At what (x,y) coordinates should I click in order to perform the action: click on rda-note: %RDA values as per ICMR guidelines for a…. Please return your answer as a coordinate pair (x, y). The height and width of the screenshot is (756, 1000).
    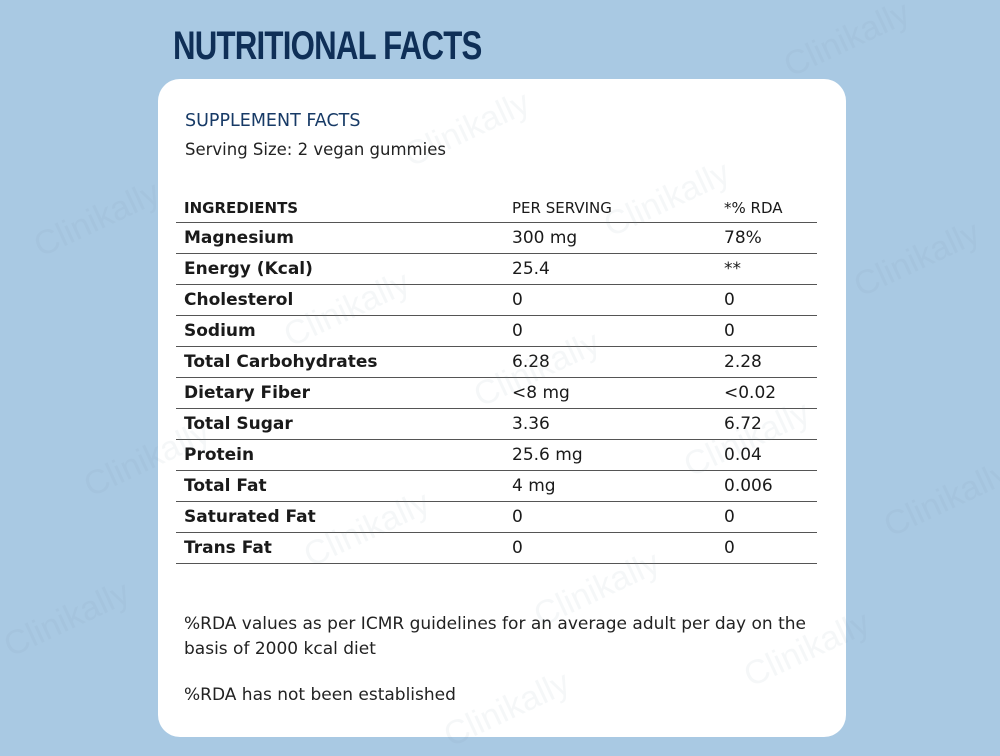
    Looking at the image, I should click on (495, 636).